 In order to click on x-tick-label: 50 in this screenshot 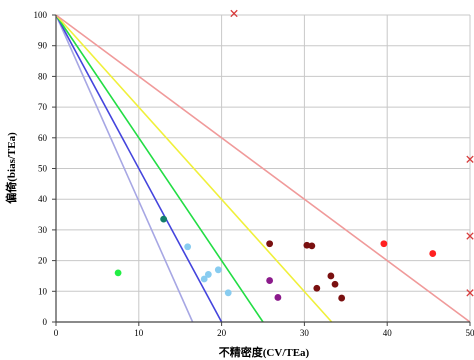, I will do `click(470, 333)`.